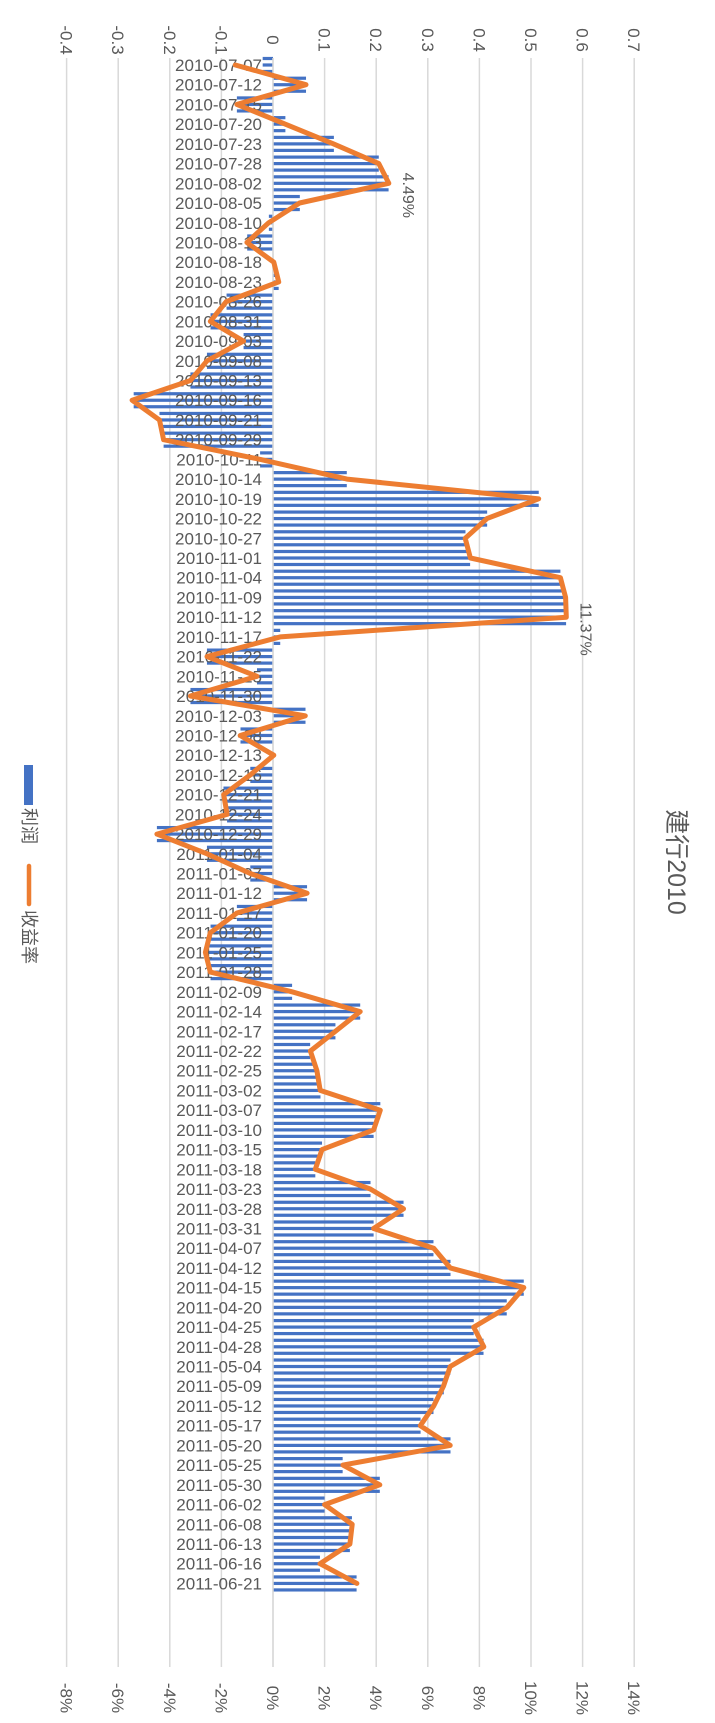 This screenshot has width=715, height=1723. Describe the element at coordinates (272, 39) in the screenshot. I see `primary-tick-label: 0` at that location.